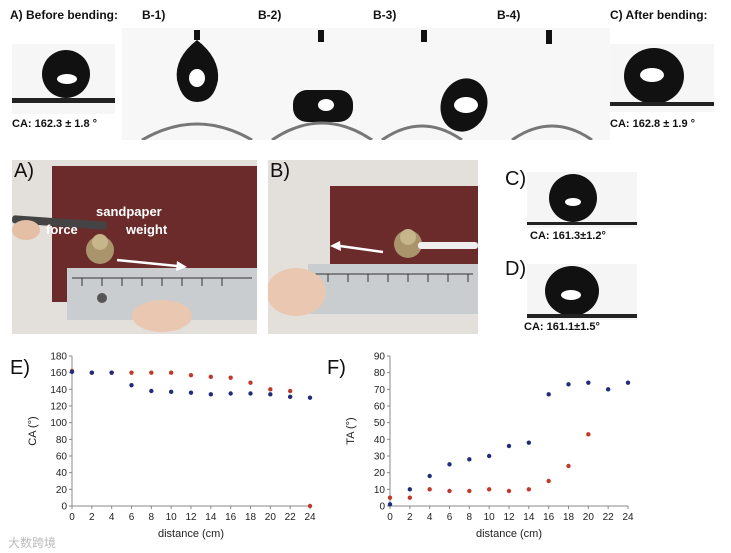  I want to click on panel-c-drop-image, so click(582, 200).